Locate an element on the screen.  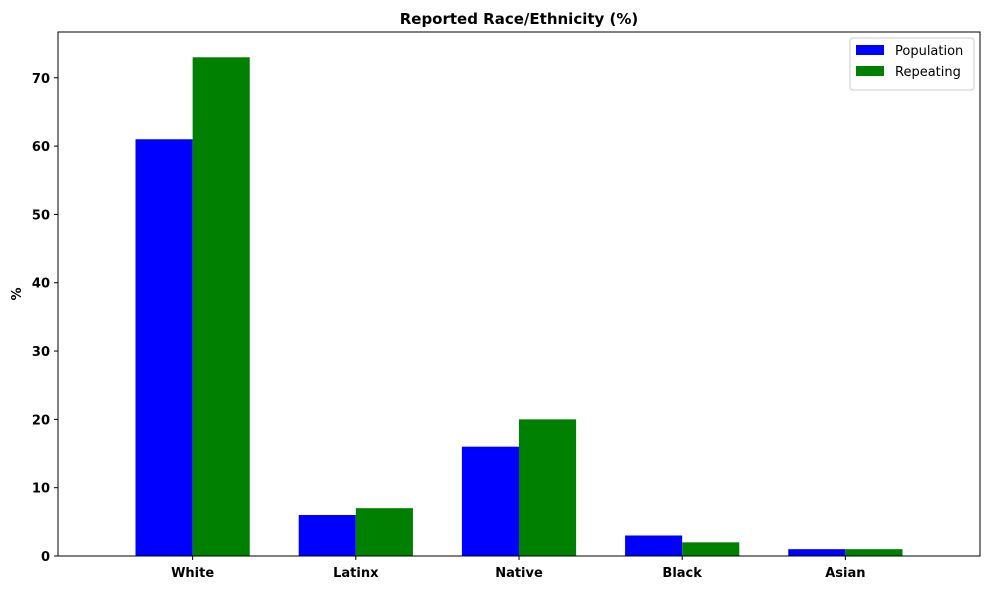
bar-repeating-latinx is located at coordinates (384, 532).